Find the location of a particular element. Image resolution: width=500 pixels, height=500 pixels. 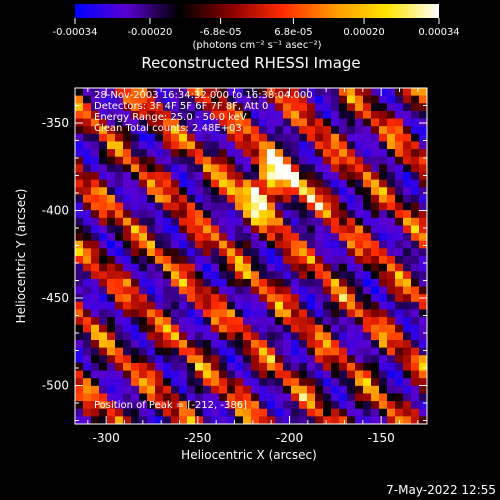

colorbar-tick-label: -6.8e-05 is located at coordinates (221, 32).